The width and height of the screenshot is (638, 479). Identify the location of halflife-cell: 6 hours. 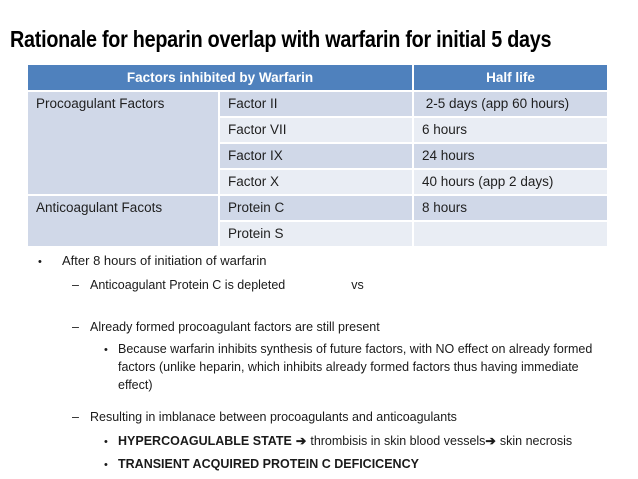
(510, 130).